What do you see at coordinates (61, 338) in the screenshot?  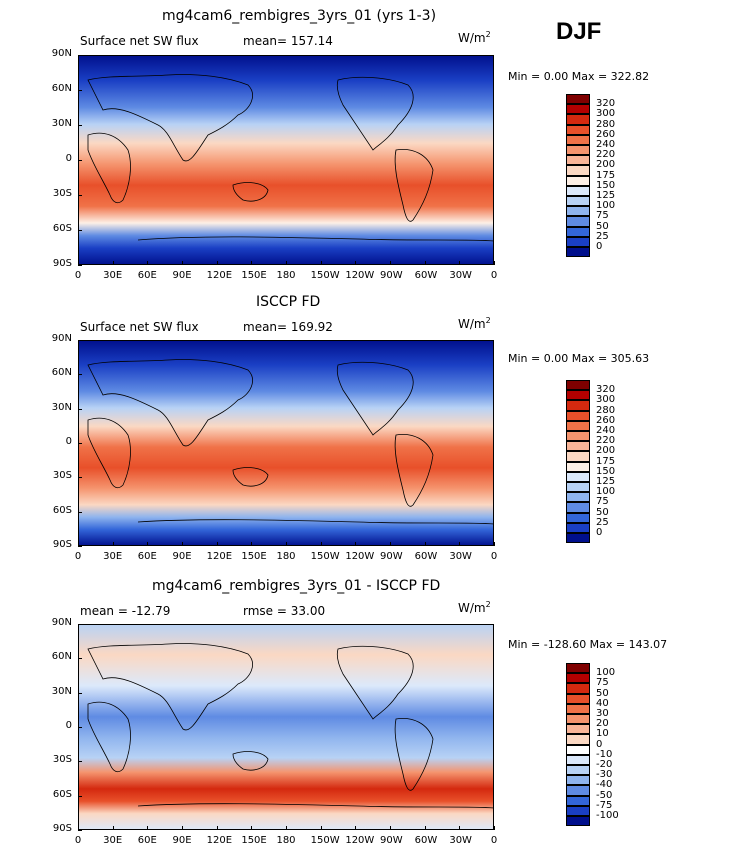 I see `panel-2-y-tick-label: 90N` at bounding box center [61, 338].